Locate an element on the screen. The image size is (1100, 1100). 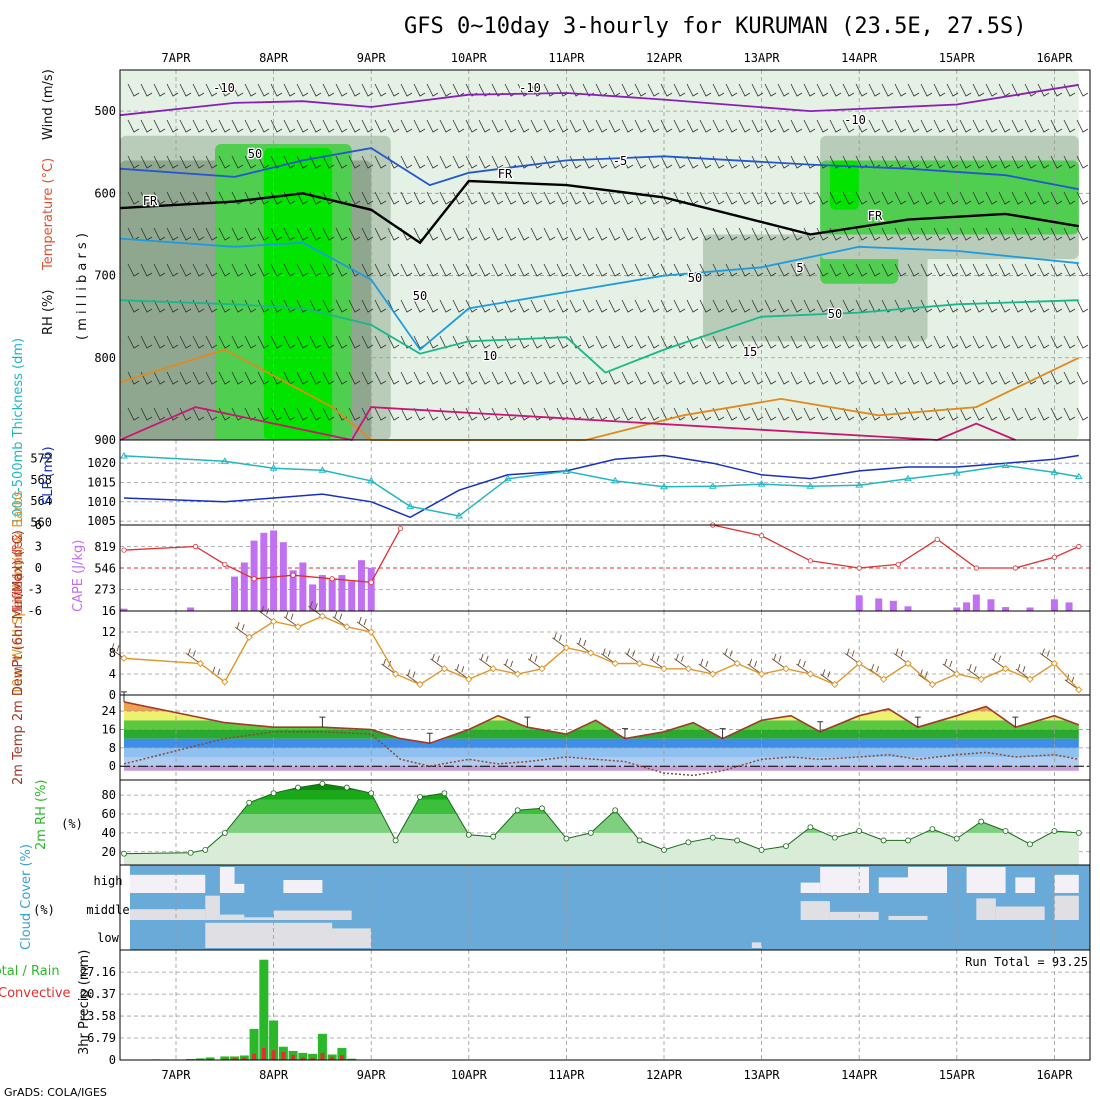
top-day-label: 7APR is located at coordinates (177, 58).